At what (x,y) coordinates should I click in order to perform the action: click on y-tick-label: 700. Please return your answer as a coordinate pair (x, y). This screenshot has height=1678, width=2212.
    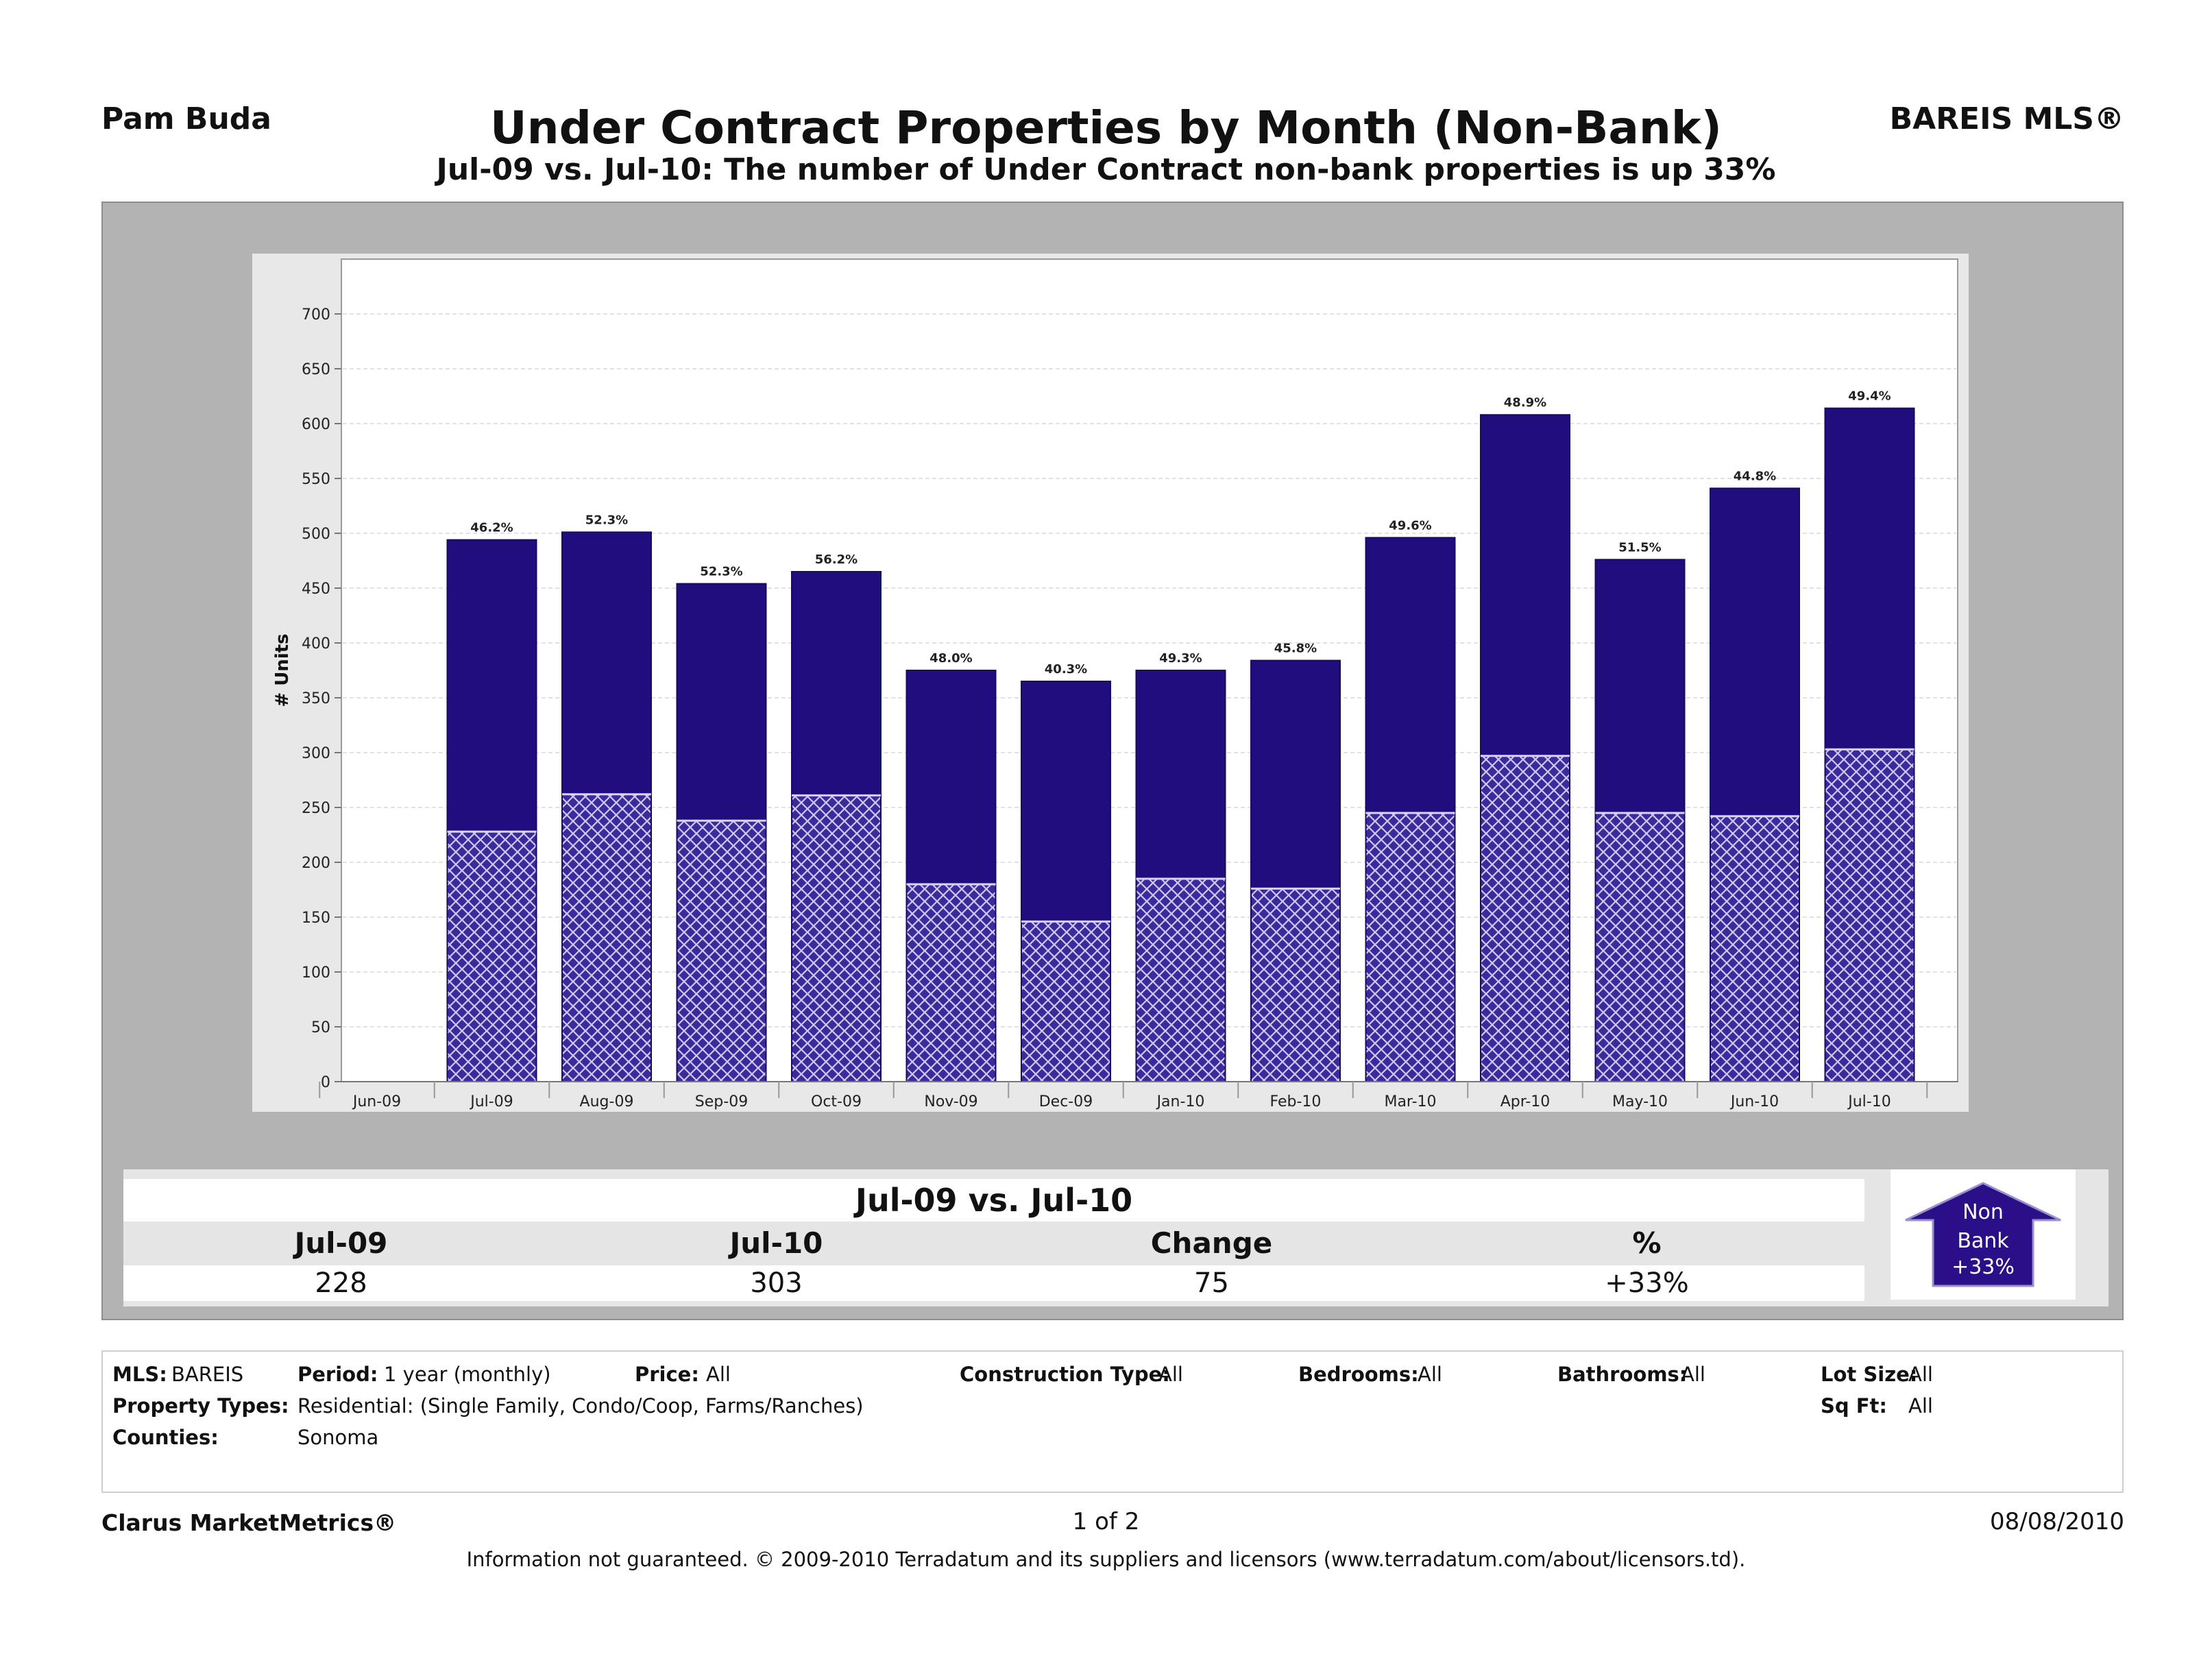
    Looking at the image, I should click on (316, 315).